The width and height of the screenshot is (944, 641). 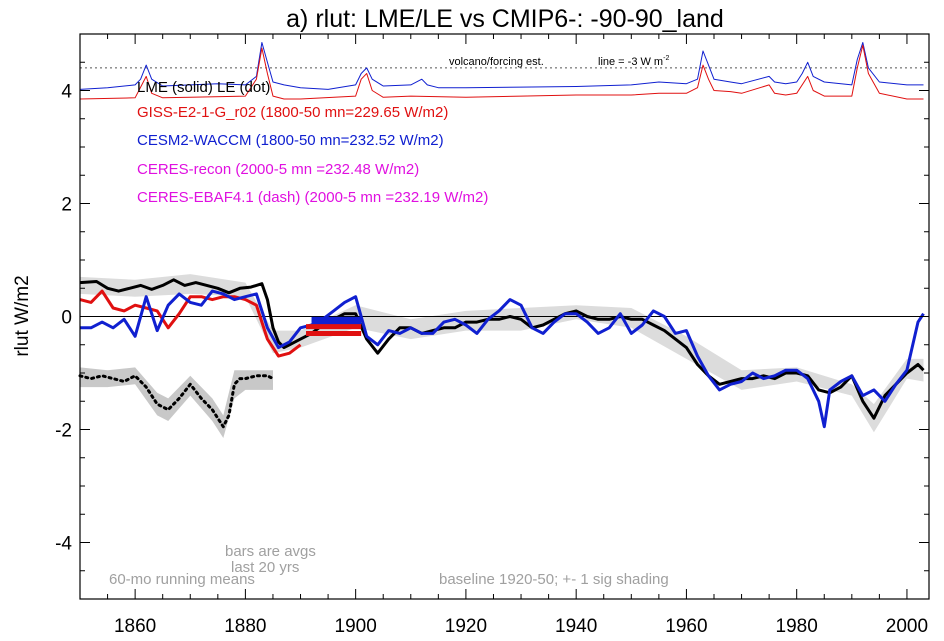 I want to click on annotation-bars: bars are avgs, so click(x=270, y=551).